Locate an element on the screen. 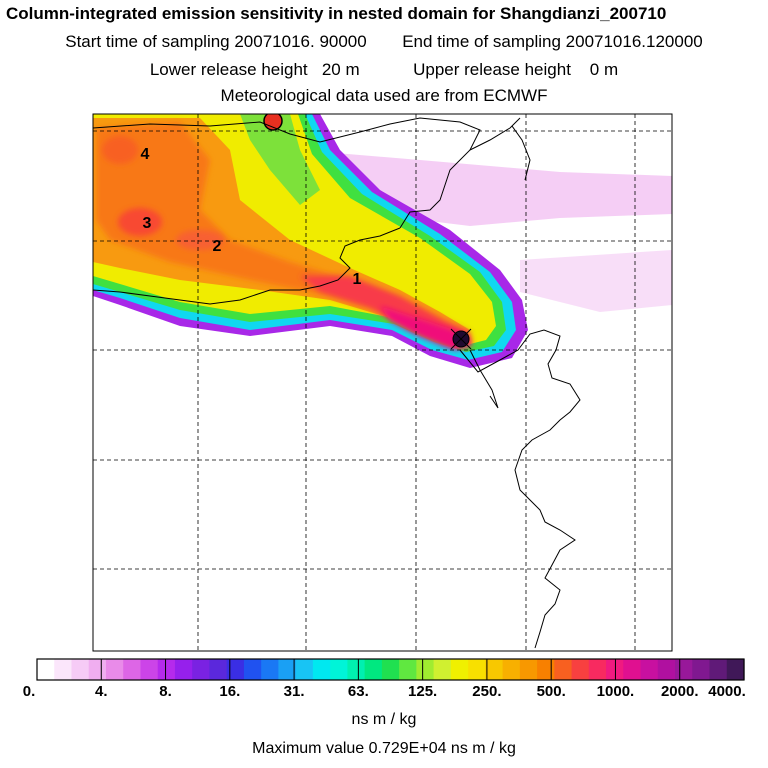  colorbar-label: 500. is located at coordinates (551, 691).